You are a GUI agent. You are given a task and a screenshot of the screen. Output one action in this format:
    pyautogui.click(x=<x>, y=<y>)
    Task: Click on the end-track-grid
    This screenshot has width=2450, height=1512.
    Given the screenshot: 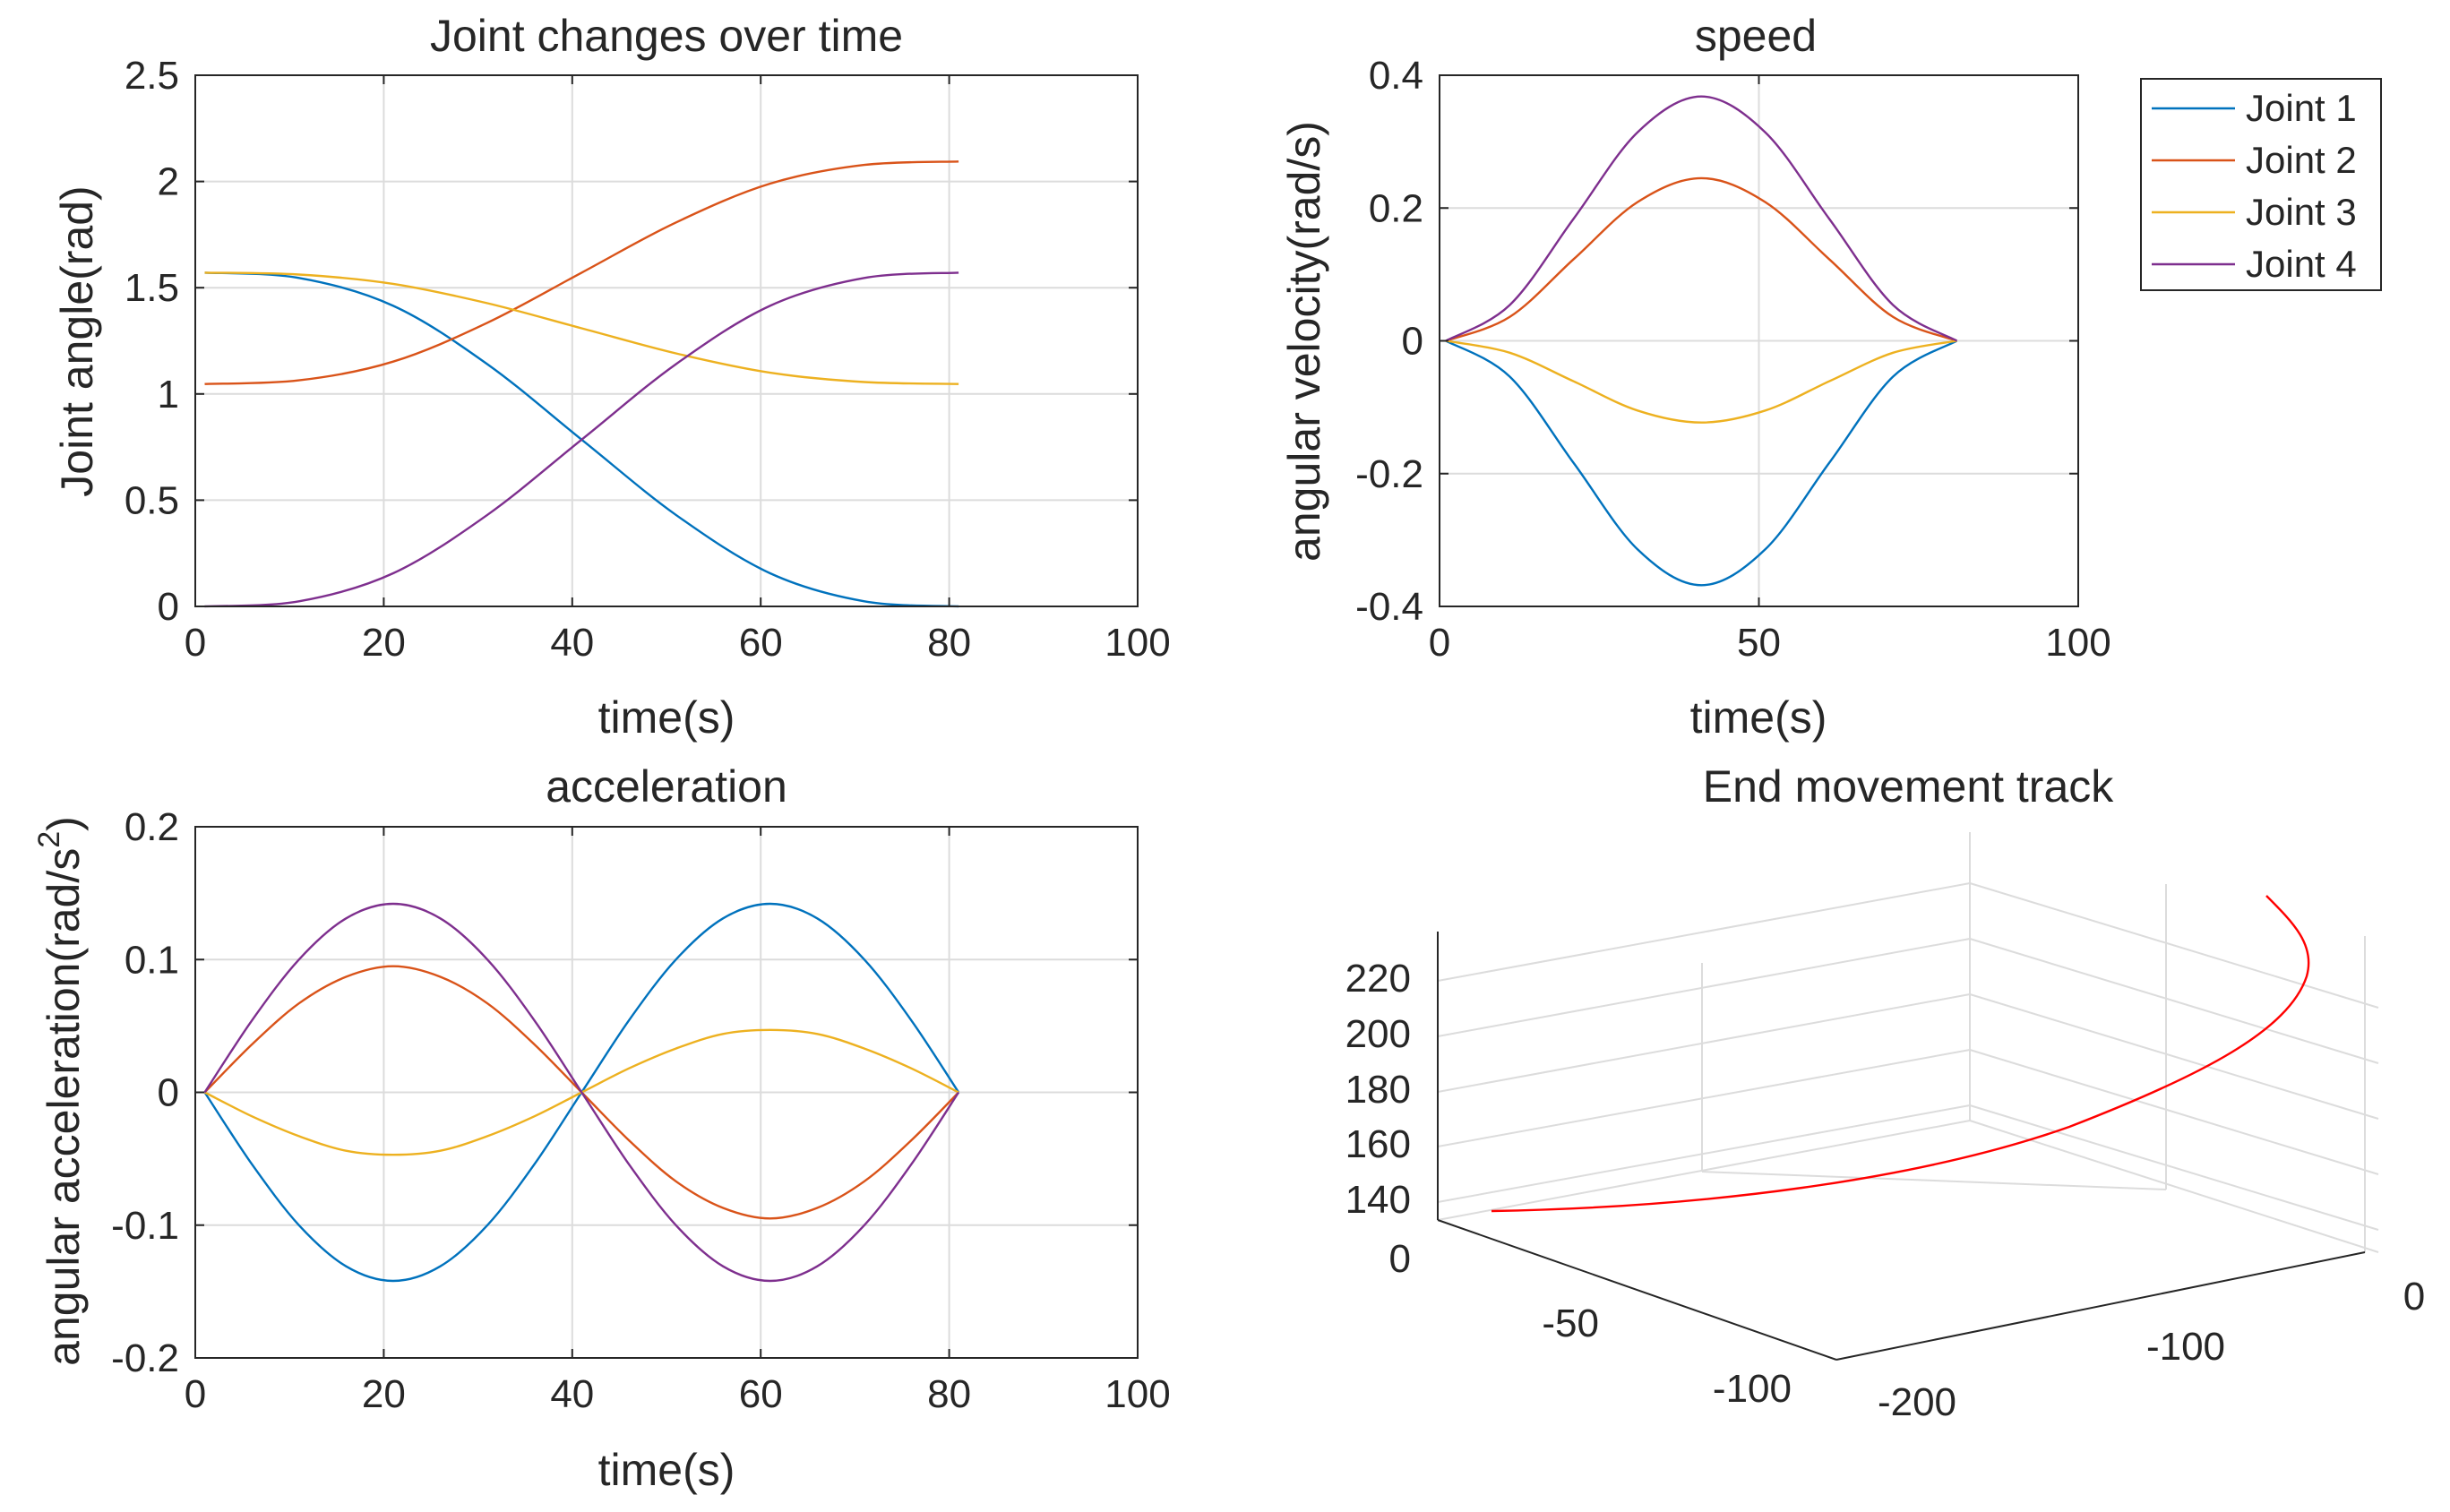 What is the action you would take?
    pyautogui.click(x=1908, y=1097)
    